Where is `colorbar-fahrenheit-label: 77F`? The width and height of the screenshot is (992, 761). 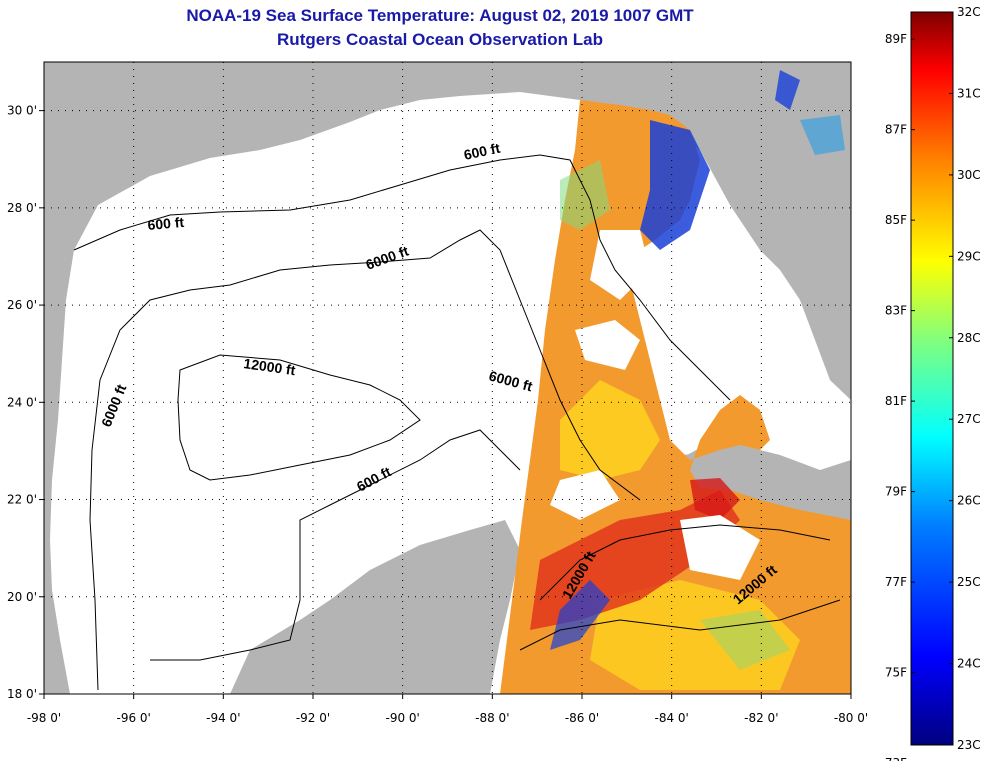 colorbar-fahrenheit-label: 77F is located at coordinates (896, 582).